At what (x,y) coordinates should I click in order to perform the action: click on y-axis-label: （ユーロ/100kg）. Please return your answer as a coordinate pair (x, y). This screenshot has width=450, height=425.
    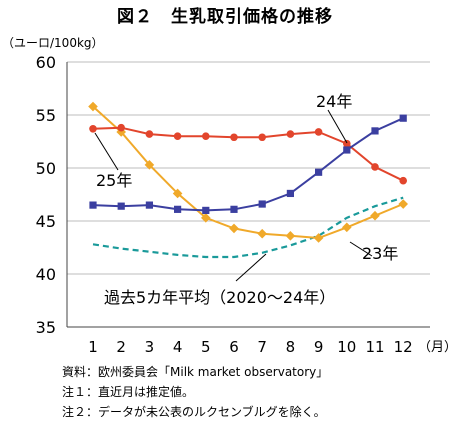
    Looking at the image, I should click on (53, 43).